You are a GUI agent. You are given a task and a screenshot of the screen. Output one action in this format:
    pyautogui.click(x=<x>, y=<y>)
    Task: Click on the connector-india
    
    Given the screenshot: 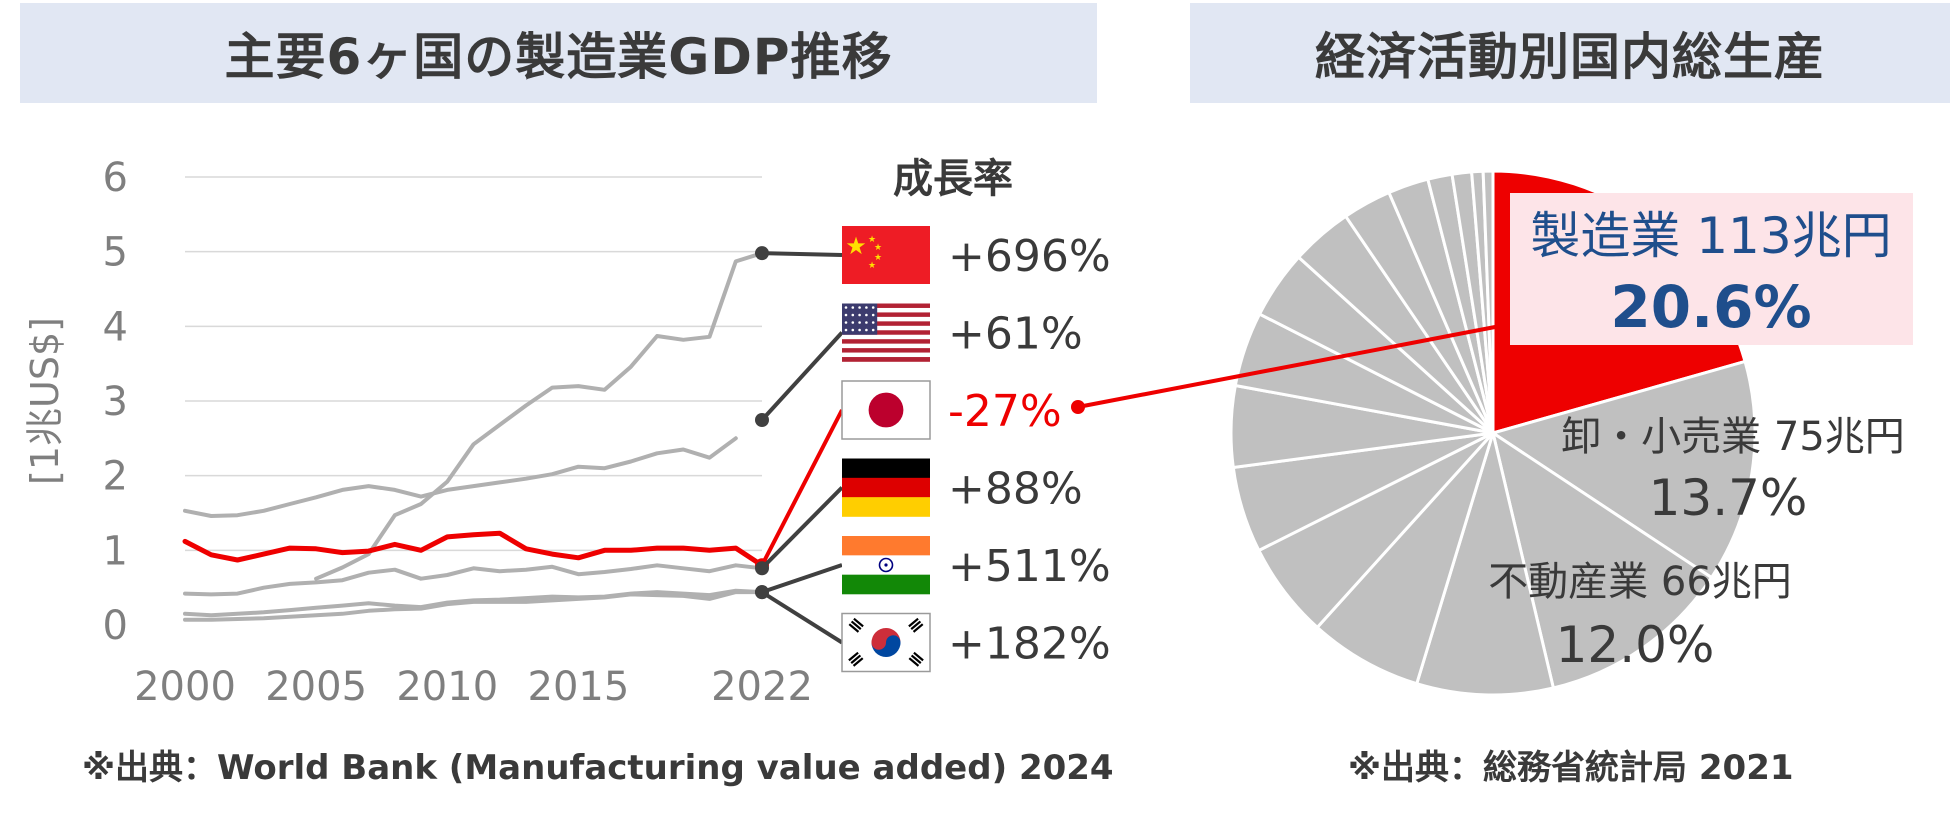 What is the action you would take?
    pyautogui.click(x=802, y=579)
    